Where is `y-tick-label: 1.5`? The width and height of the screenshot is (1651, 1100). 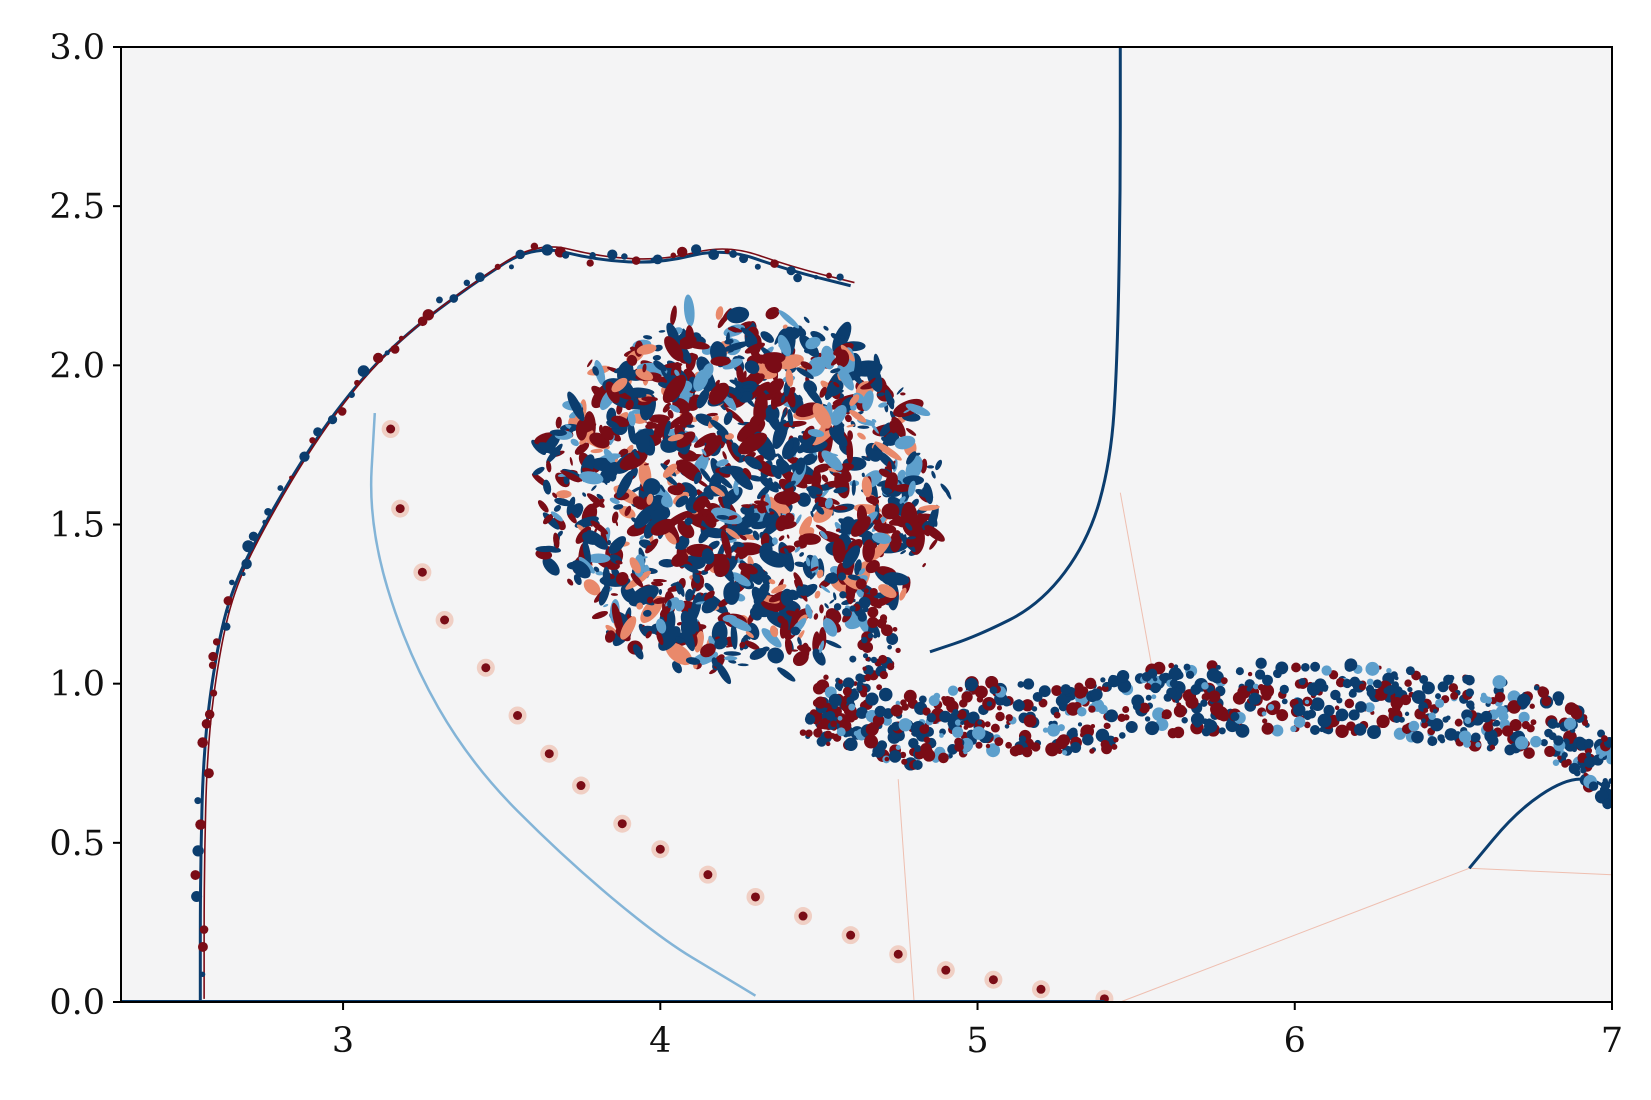
y-tick-label: 1.5 is located at coordinates (77, 526).